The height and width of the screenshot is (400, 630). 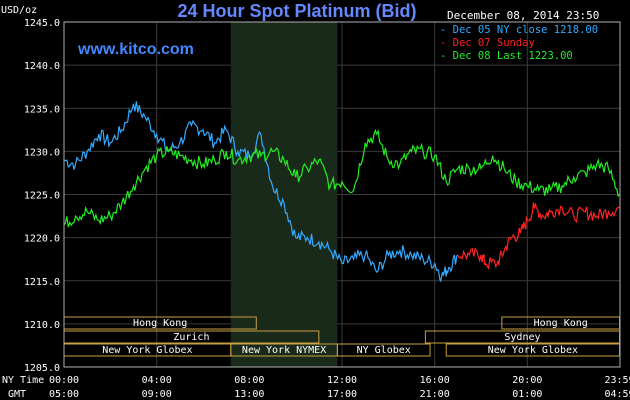 What do you see at coordinates (17, 394) in the screenshot?
I see `x-axis-gmt-label: GMT` at bounding box center [17, 394].